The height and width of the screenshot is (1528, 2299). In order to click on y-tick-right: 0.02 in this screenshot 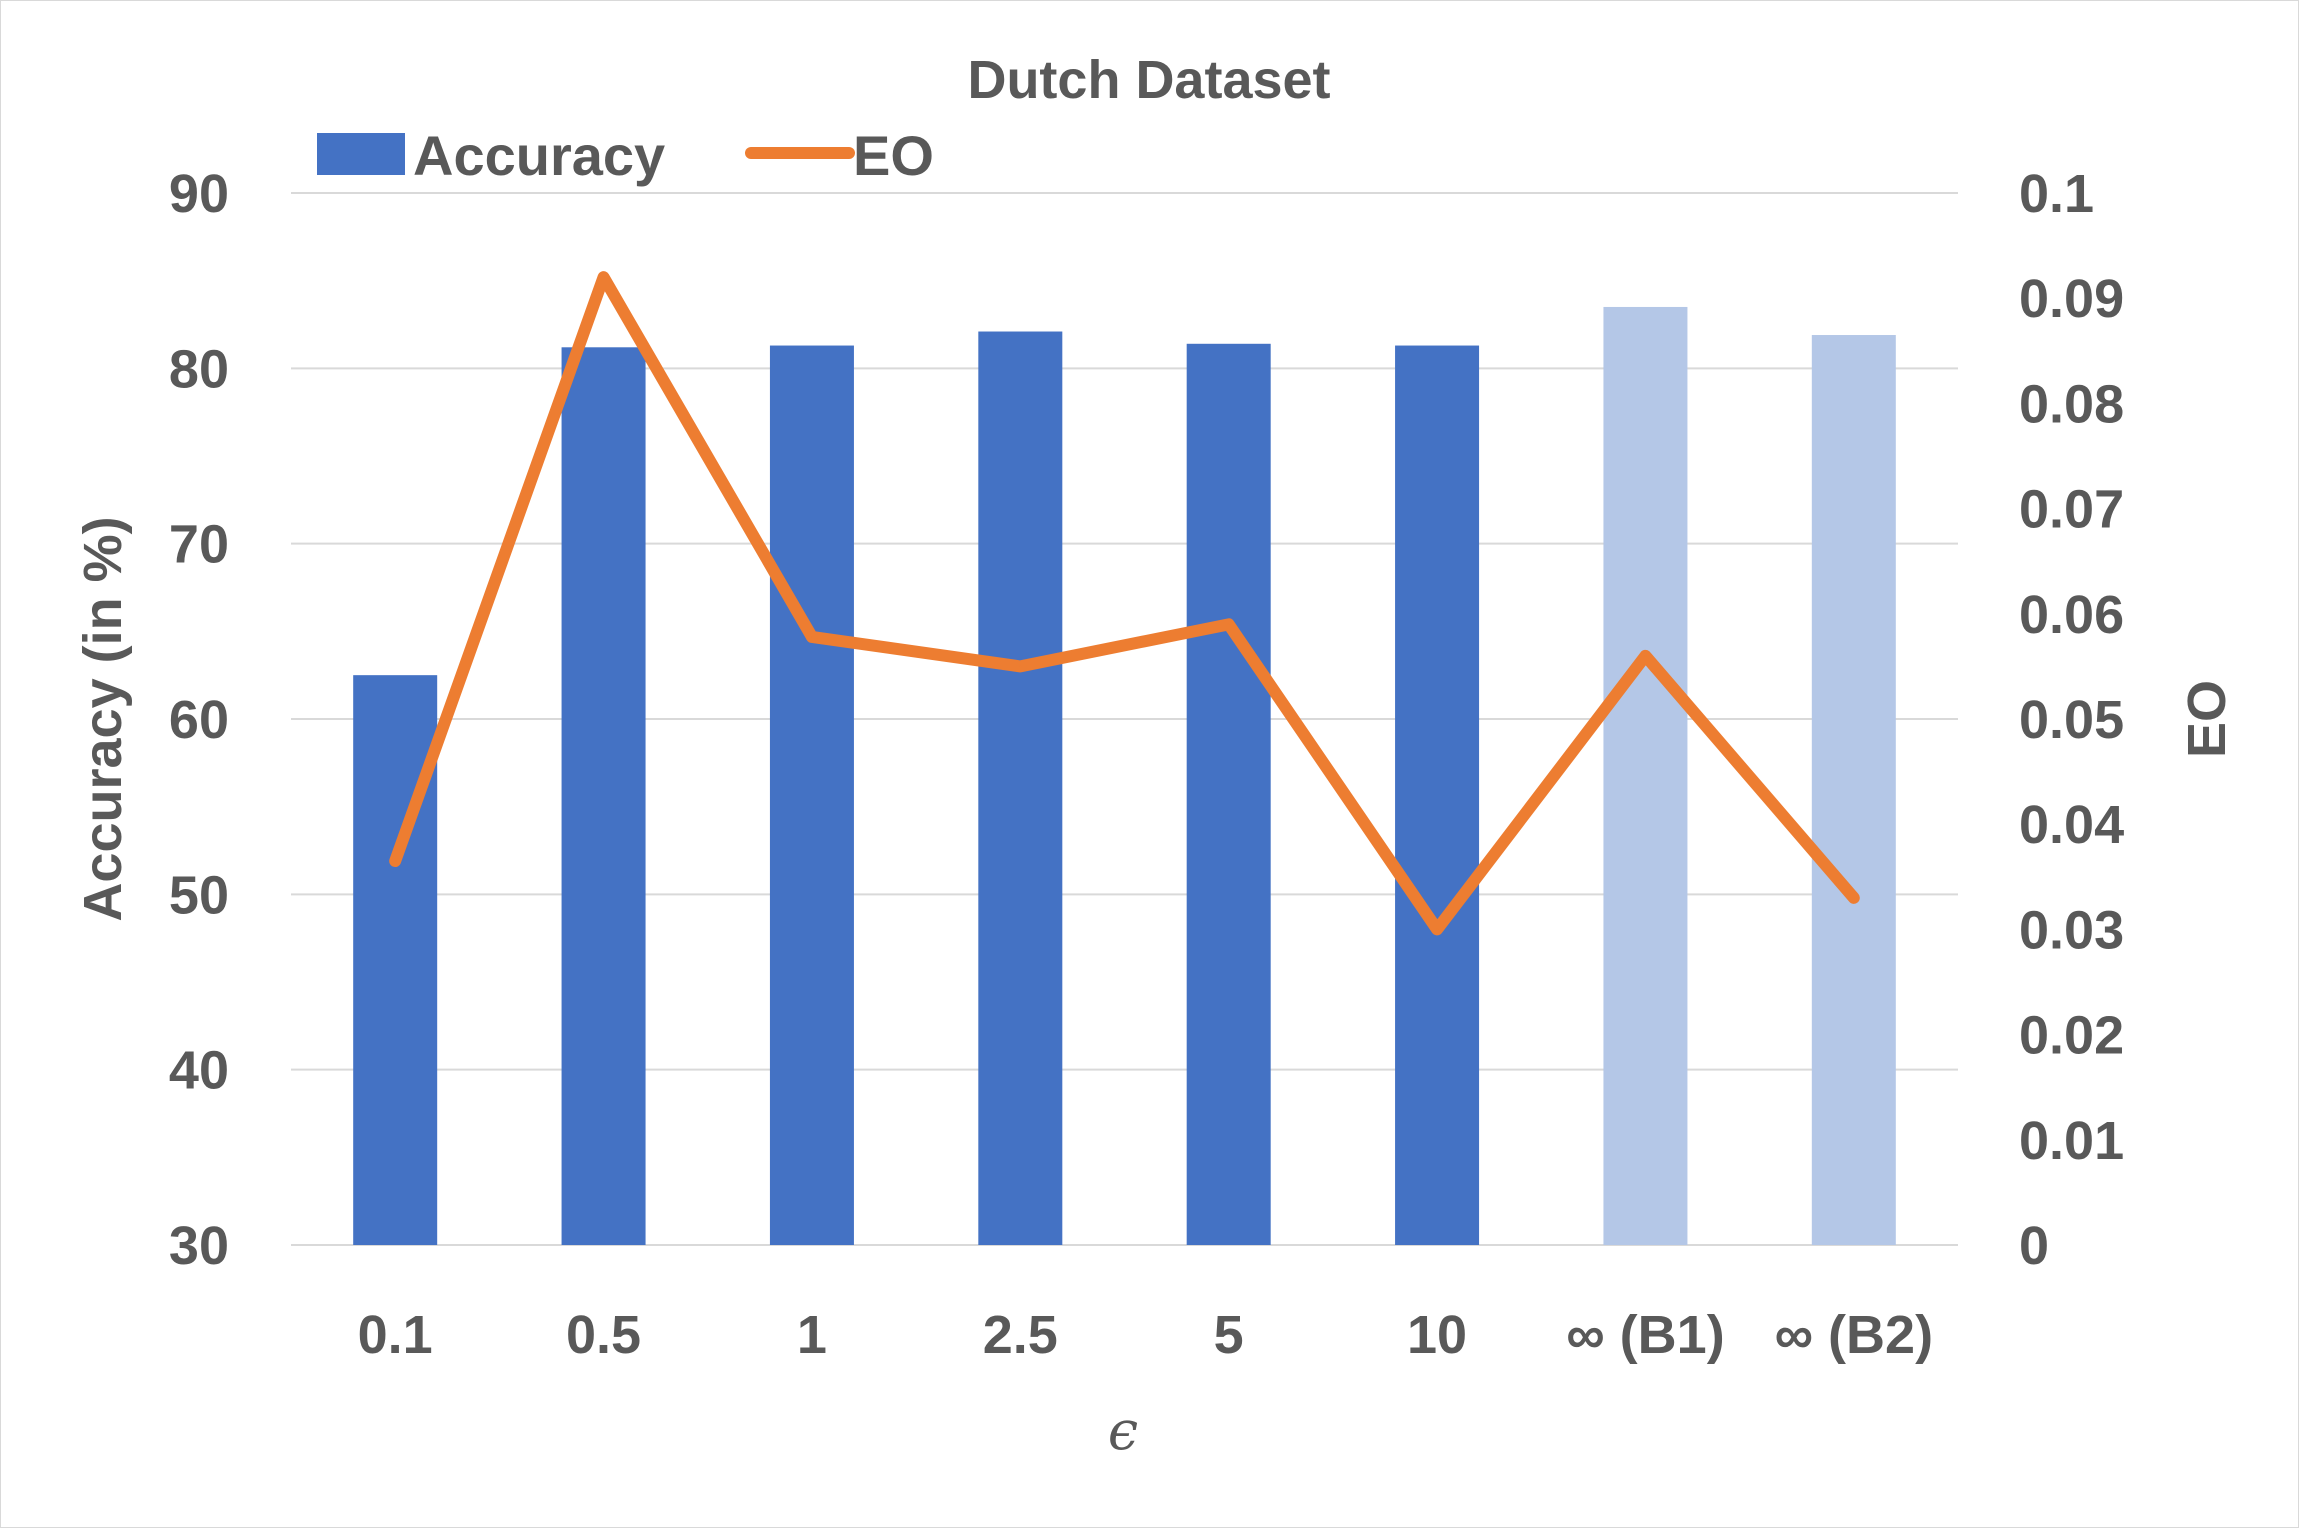, I will do `click(2071, 1036)`.